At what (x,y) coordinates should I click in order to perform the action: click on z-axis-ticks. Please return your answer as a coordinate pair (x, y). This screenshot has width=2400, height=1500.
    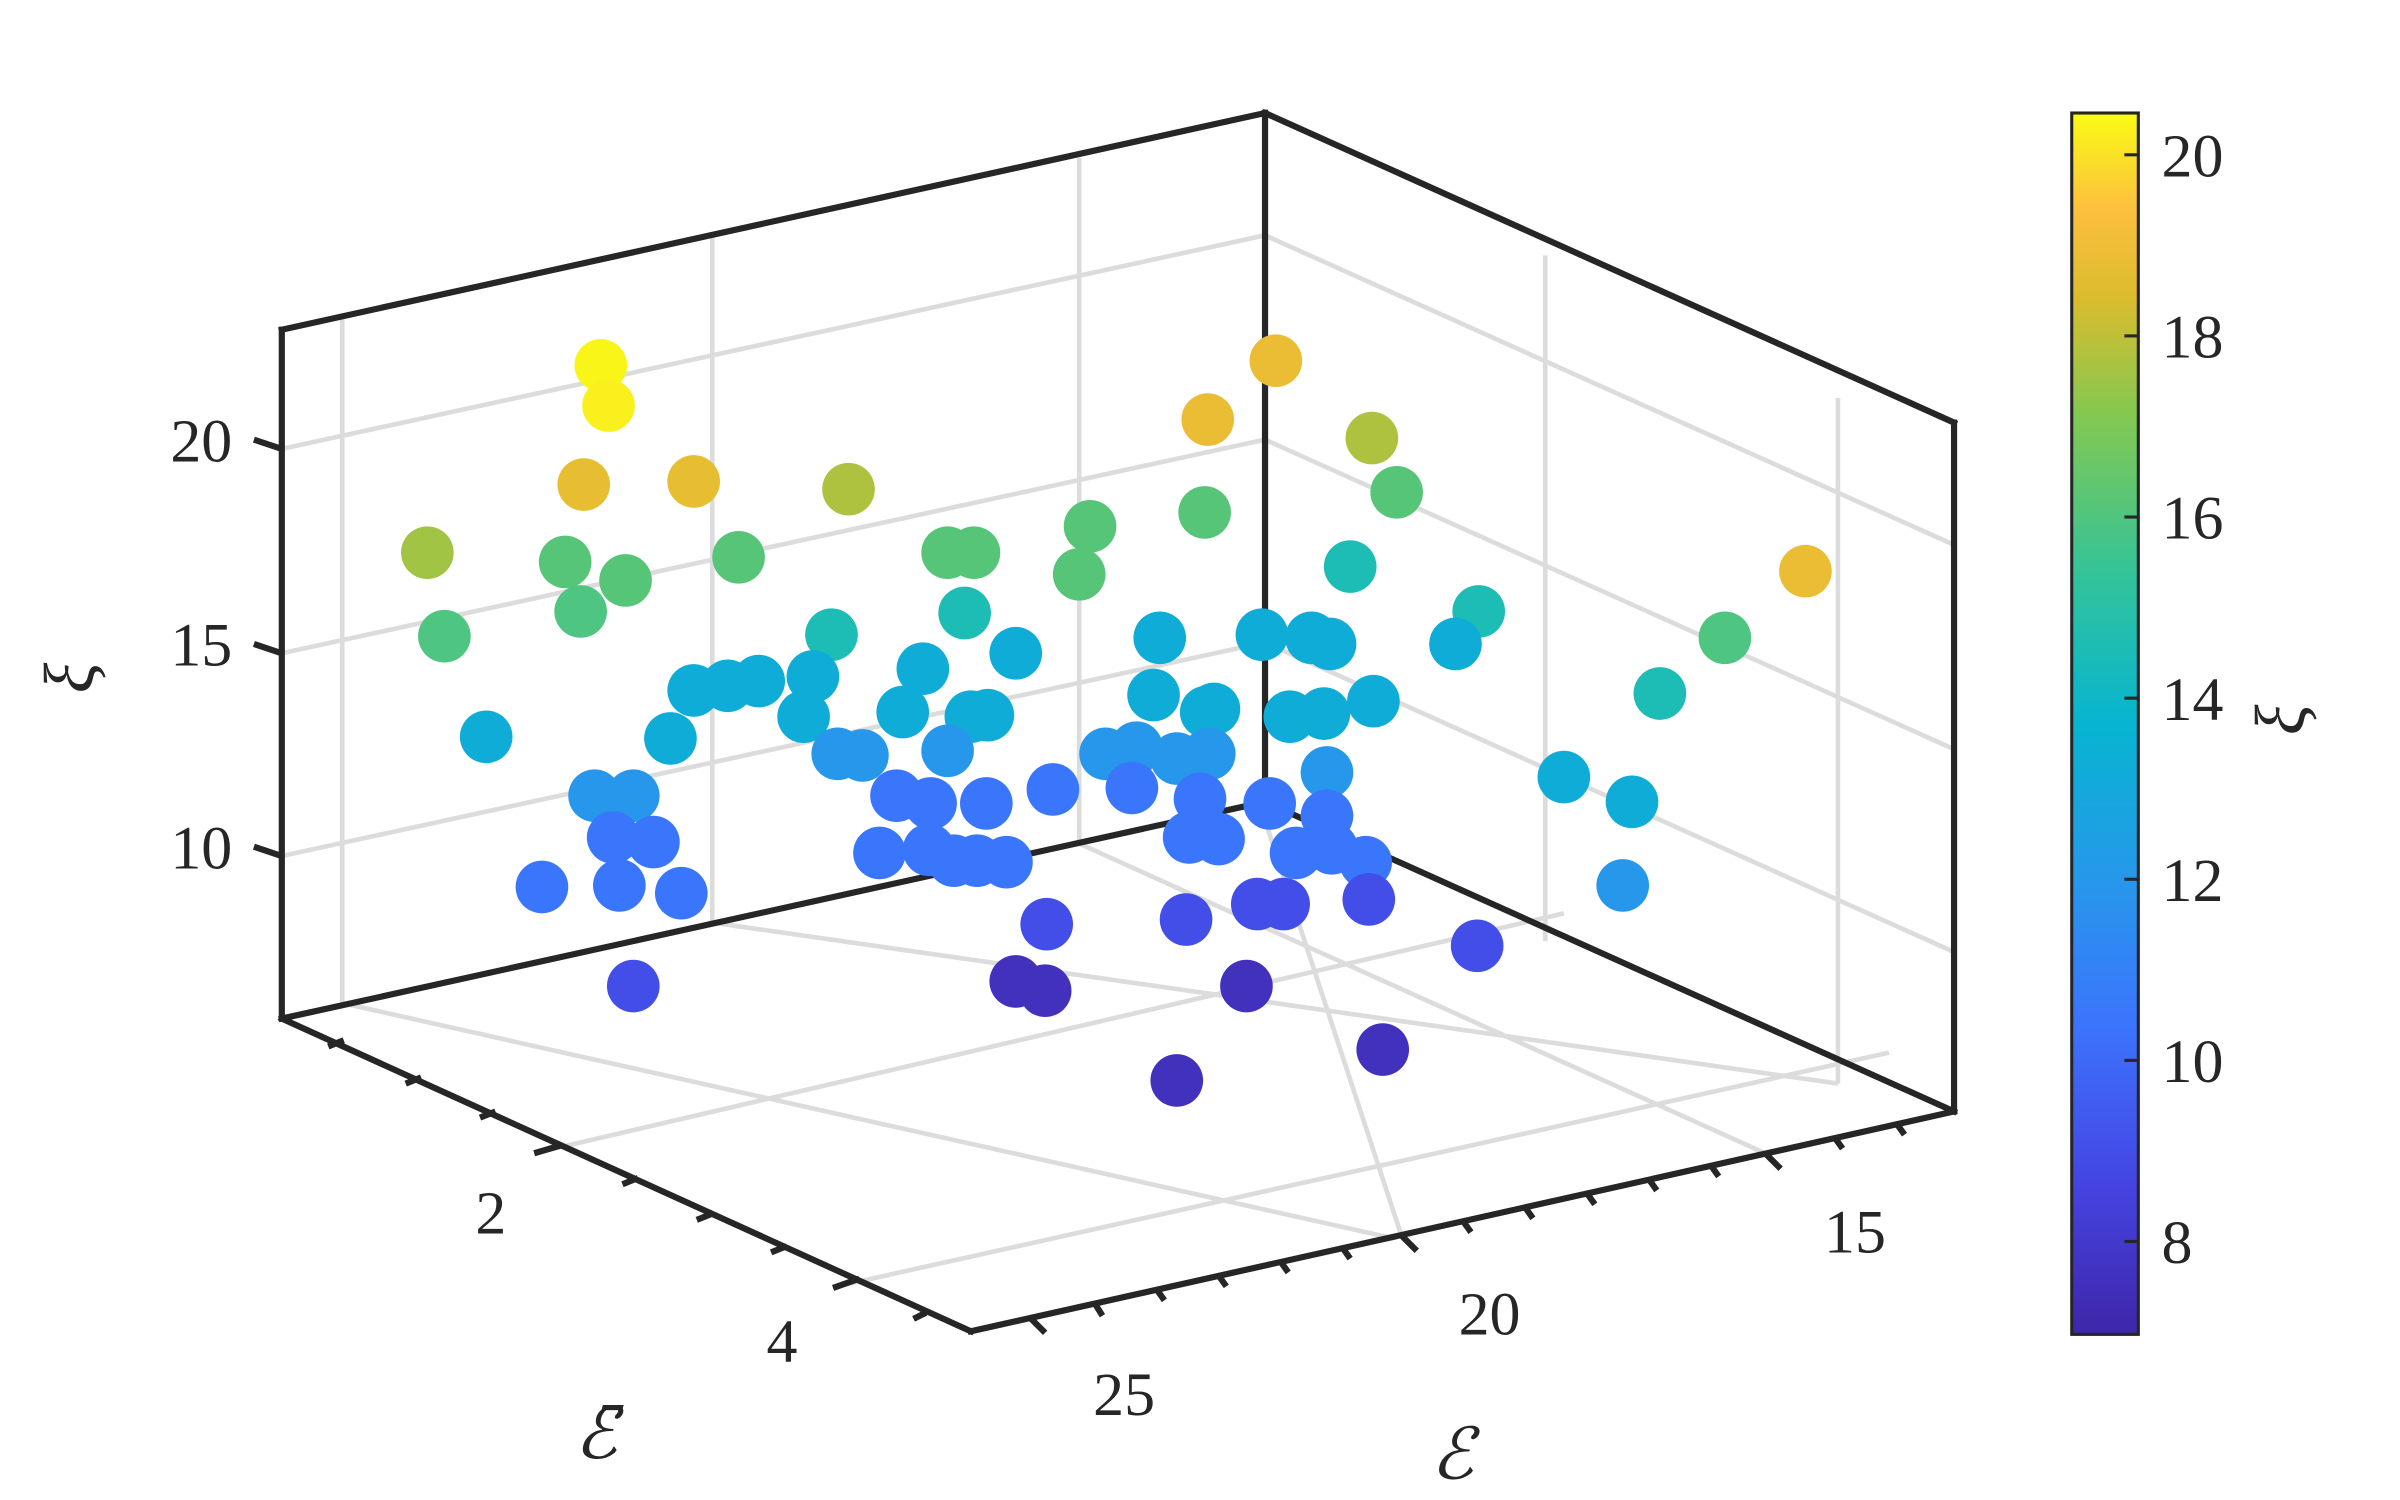
    Looking at the image, I should click on (267, 647).